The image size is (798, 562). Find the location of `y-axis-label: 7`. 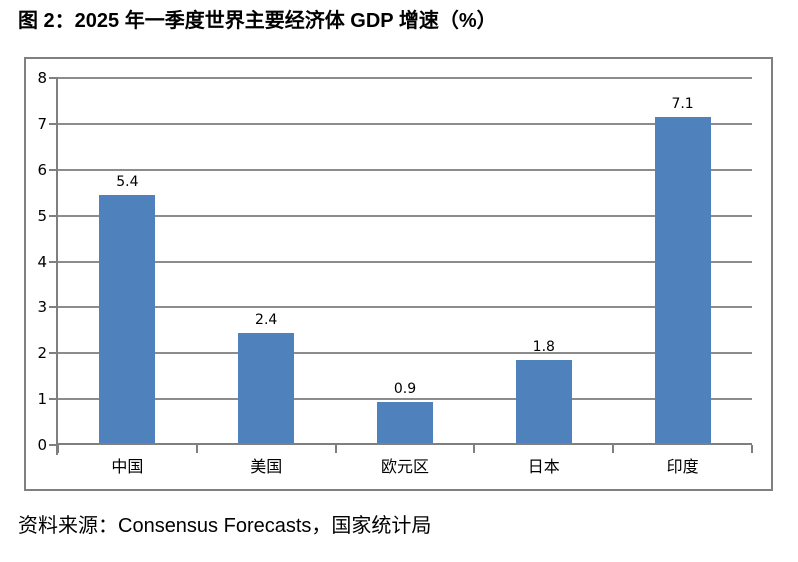

y-axis-label: 7 is located at coordinates (42, 123).